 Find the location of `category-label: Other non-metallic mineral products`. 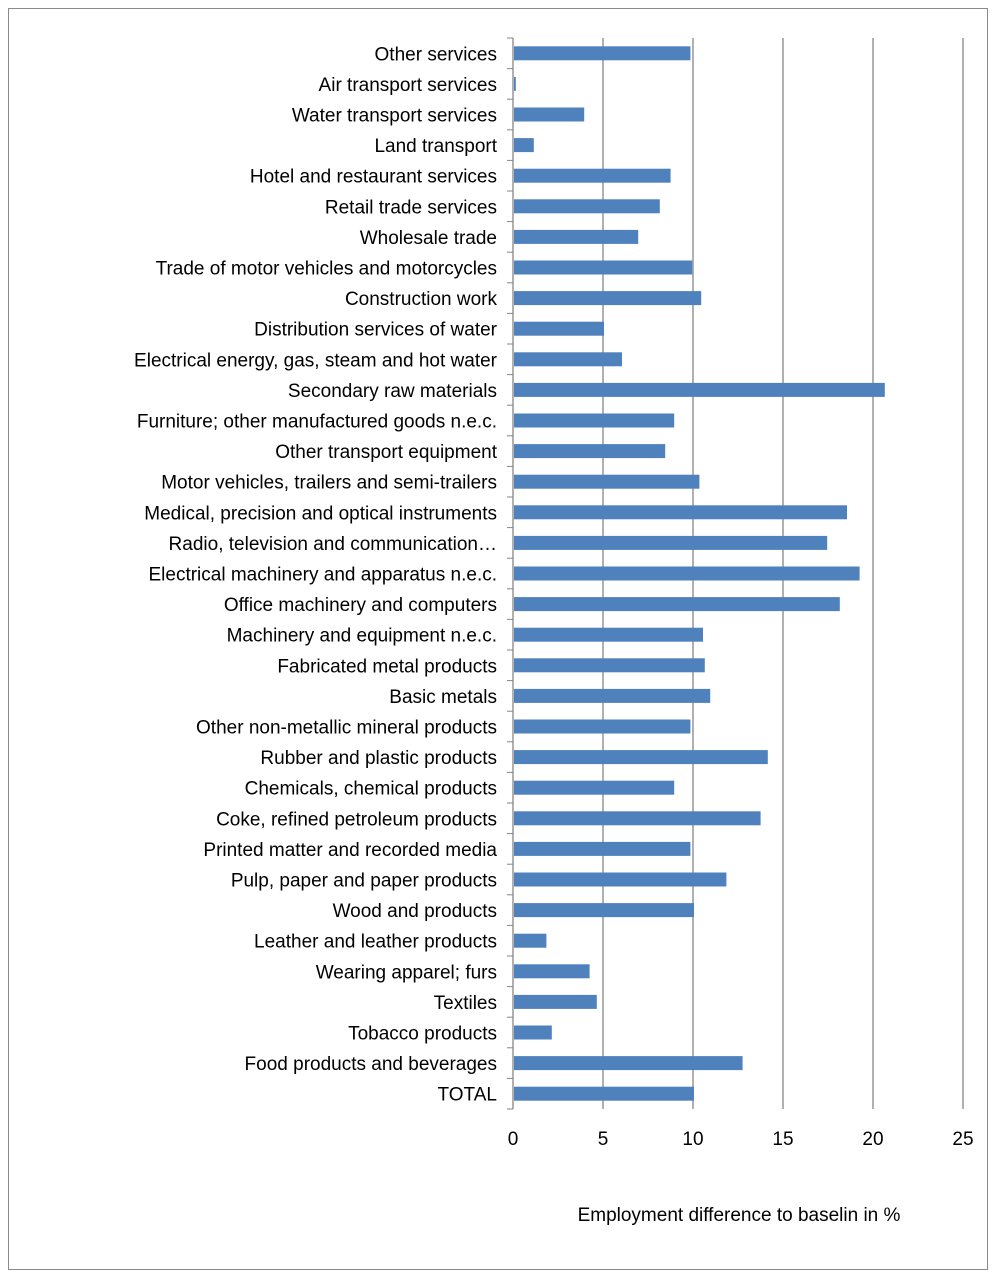

category-label: Other non-metallic mineral products is located at coordinates (346, 728).